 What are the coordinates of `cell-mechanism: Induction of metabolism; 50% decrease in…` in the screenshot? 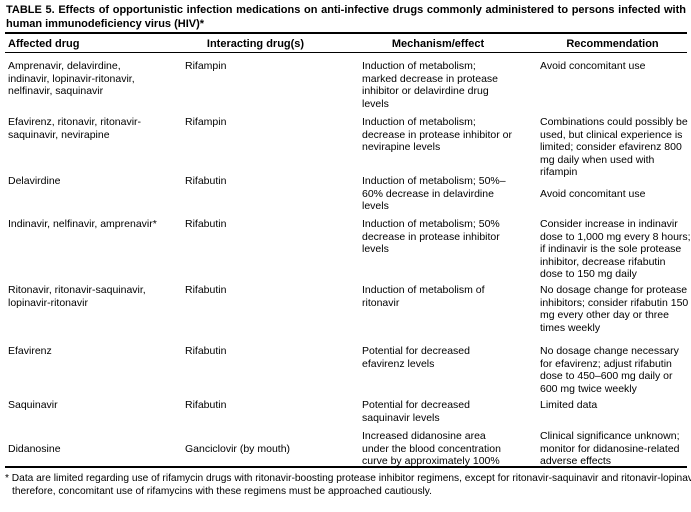 It's located at (431, 236).